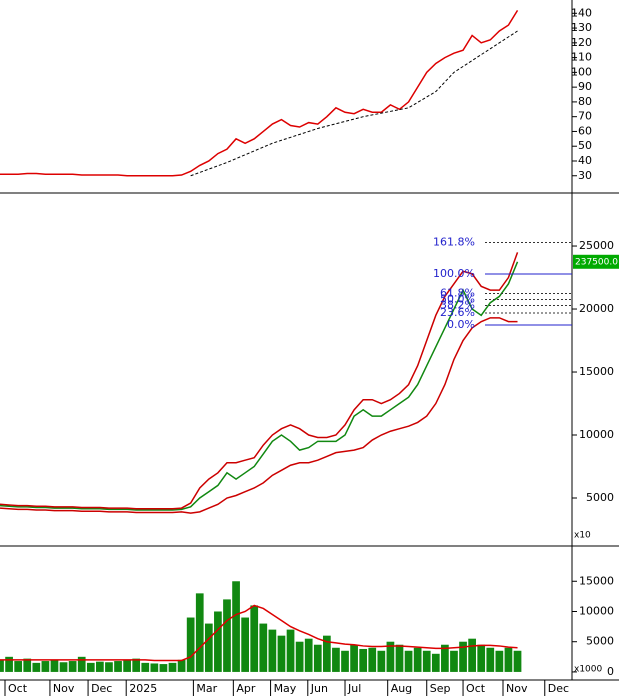 This screenshot has height=696, width=619. Describe the element at coordinates (596, 245) in the screenshot. I see `y-tick-label: 25000` at that location.